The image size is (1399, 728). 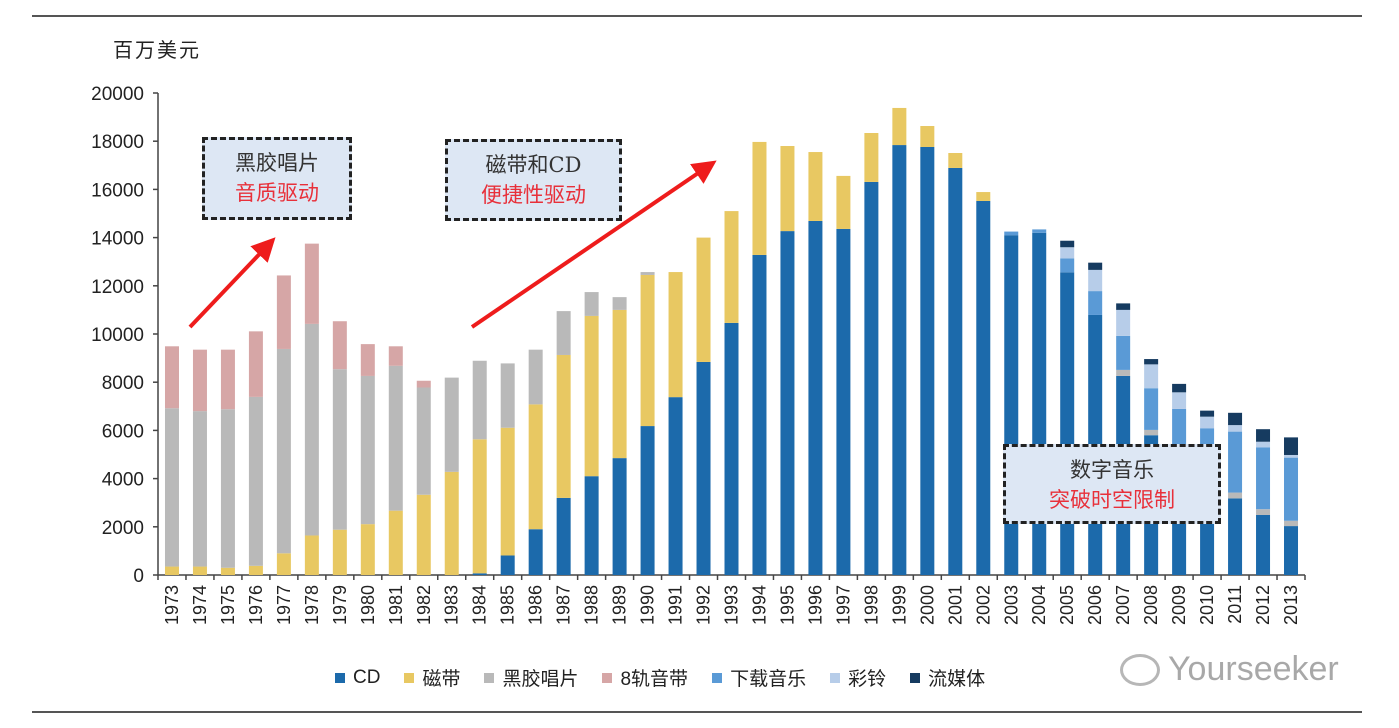 I want to click on bar-segment-2000, so click(x=927, y=360).